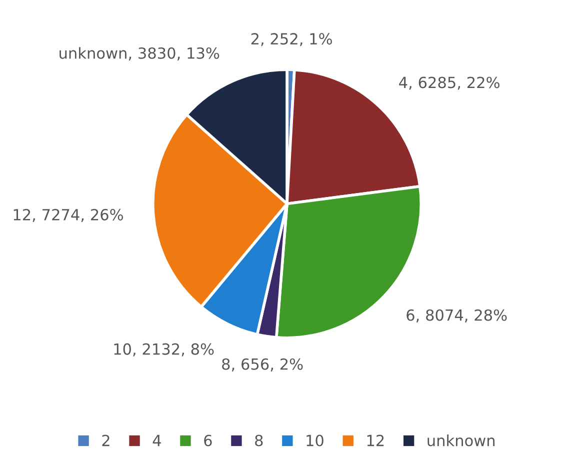  What do you see at coordinates (140, 53) in the screenshot?
I see `data-label: unknown, 3830, 13%` at bounding box center [140, 53].